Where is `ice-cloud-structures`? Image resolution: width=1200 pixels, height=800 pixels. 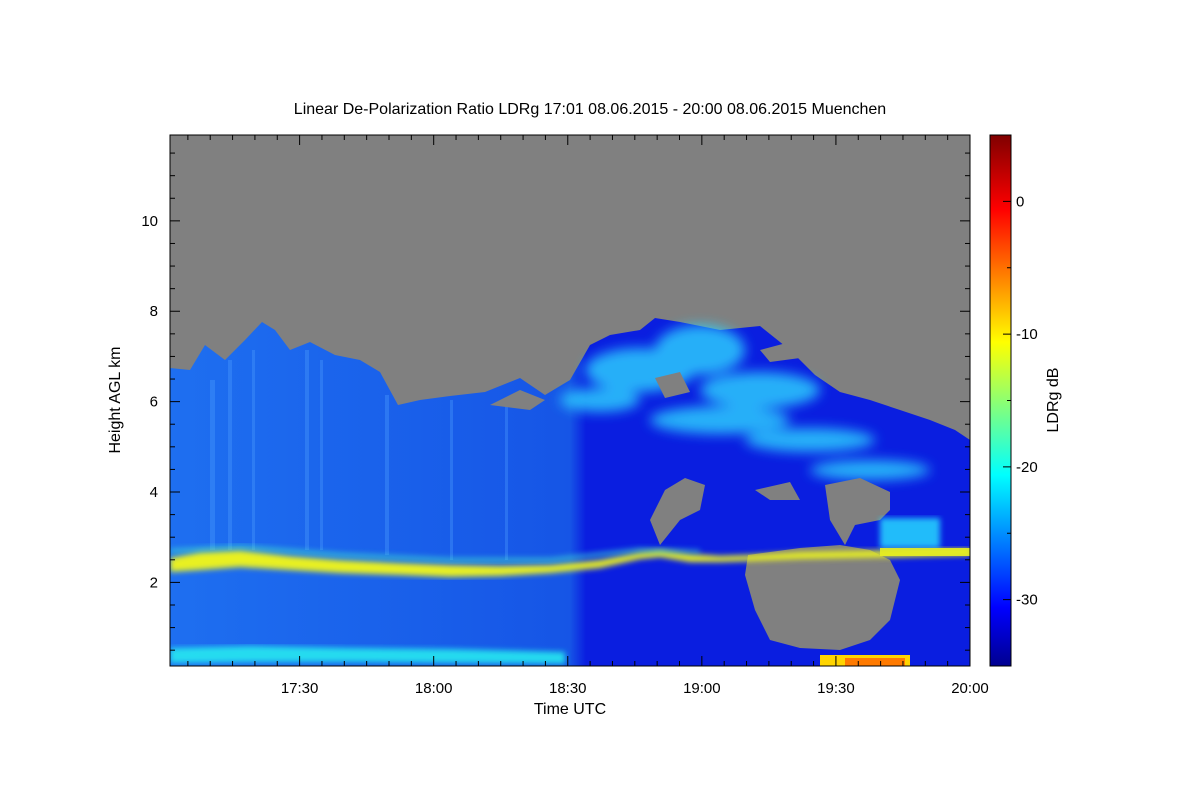
ice-cloud-structures is located at coordinates (745, 402).